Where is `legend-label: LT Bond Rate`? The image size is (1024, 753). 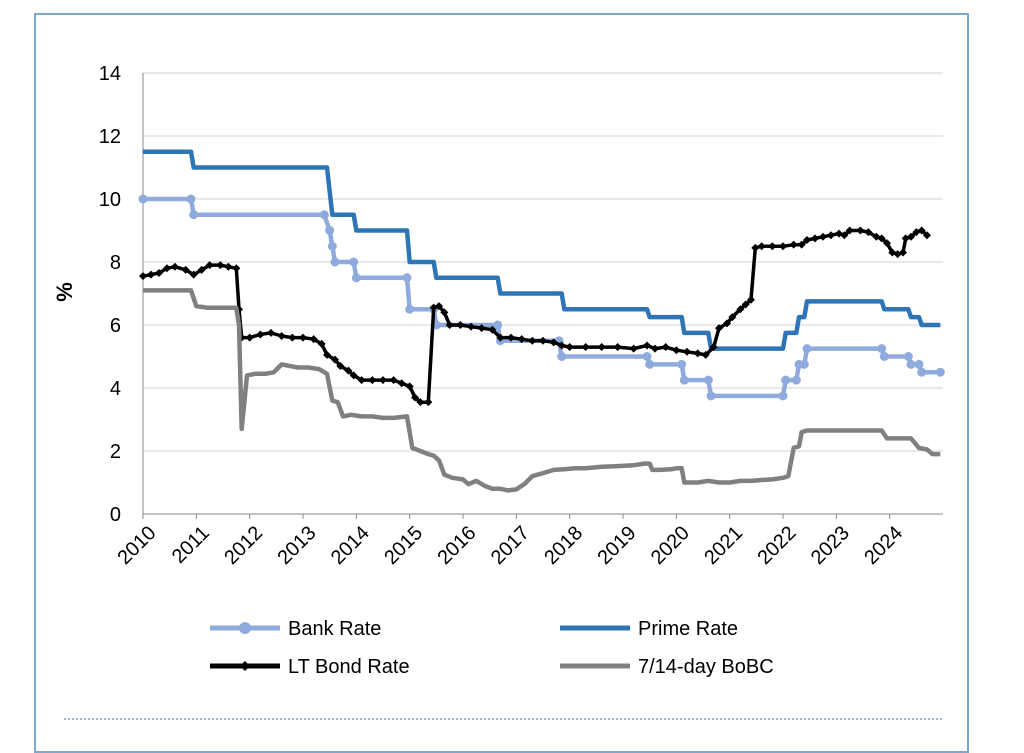 legend-label: LT Bond Rate is located at coordinates (349, 667).